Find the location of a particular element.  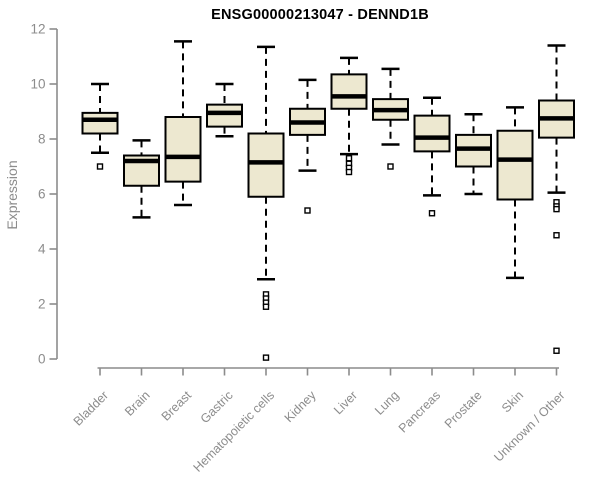

y-tick-label: 2 is located at coordinates (42, 304).